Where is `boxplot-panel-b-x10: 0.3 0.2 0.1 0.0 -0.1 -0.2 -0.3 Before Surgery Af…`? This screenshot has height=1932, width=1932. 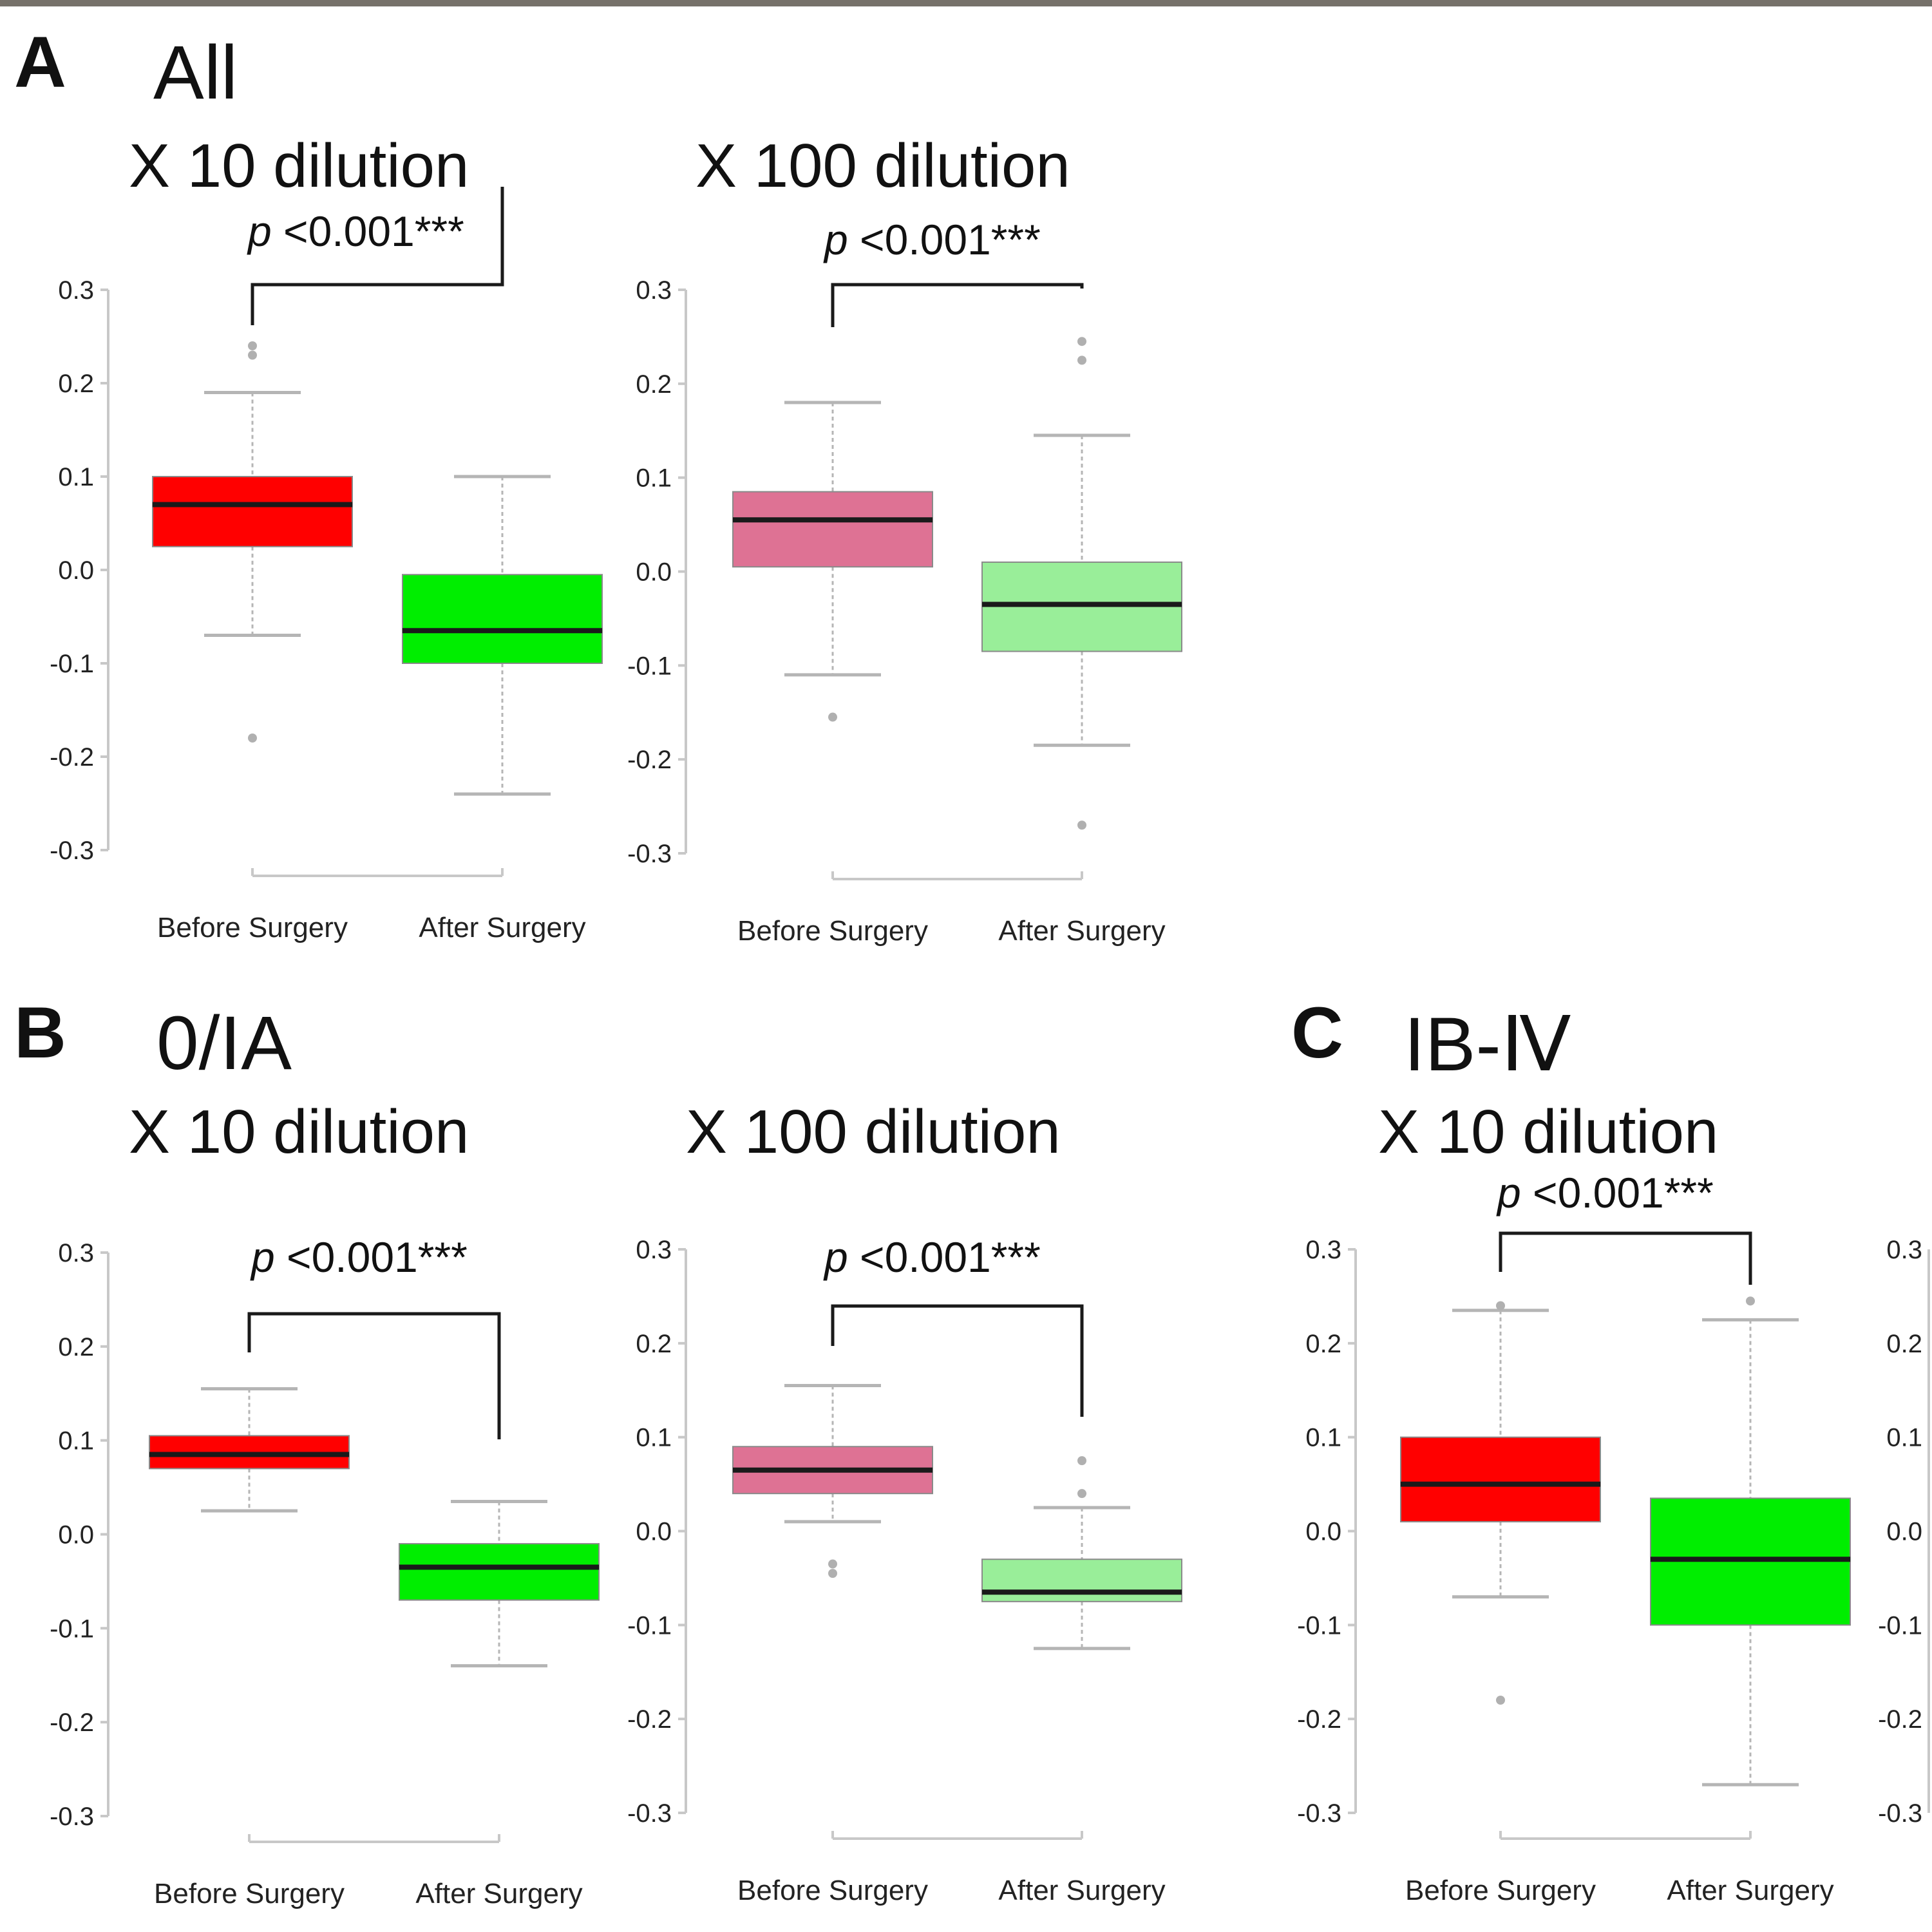 boxplot-panel-b-x10: 0.3 0.2 0.1 0.0 -0.1 -0.2 -0.3 Before Surgery Af… is located at coordinates (325, 1571).